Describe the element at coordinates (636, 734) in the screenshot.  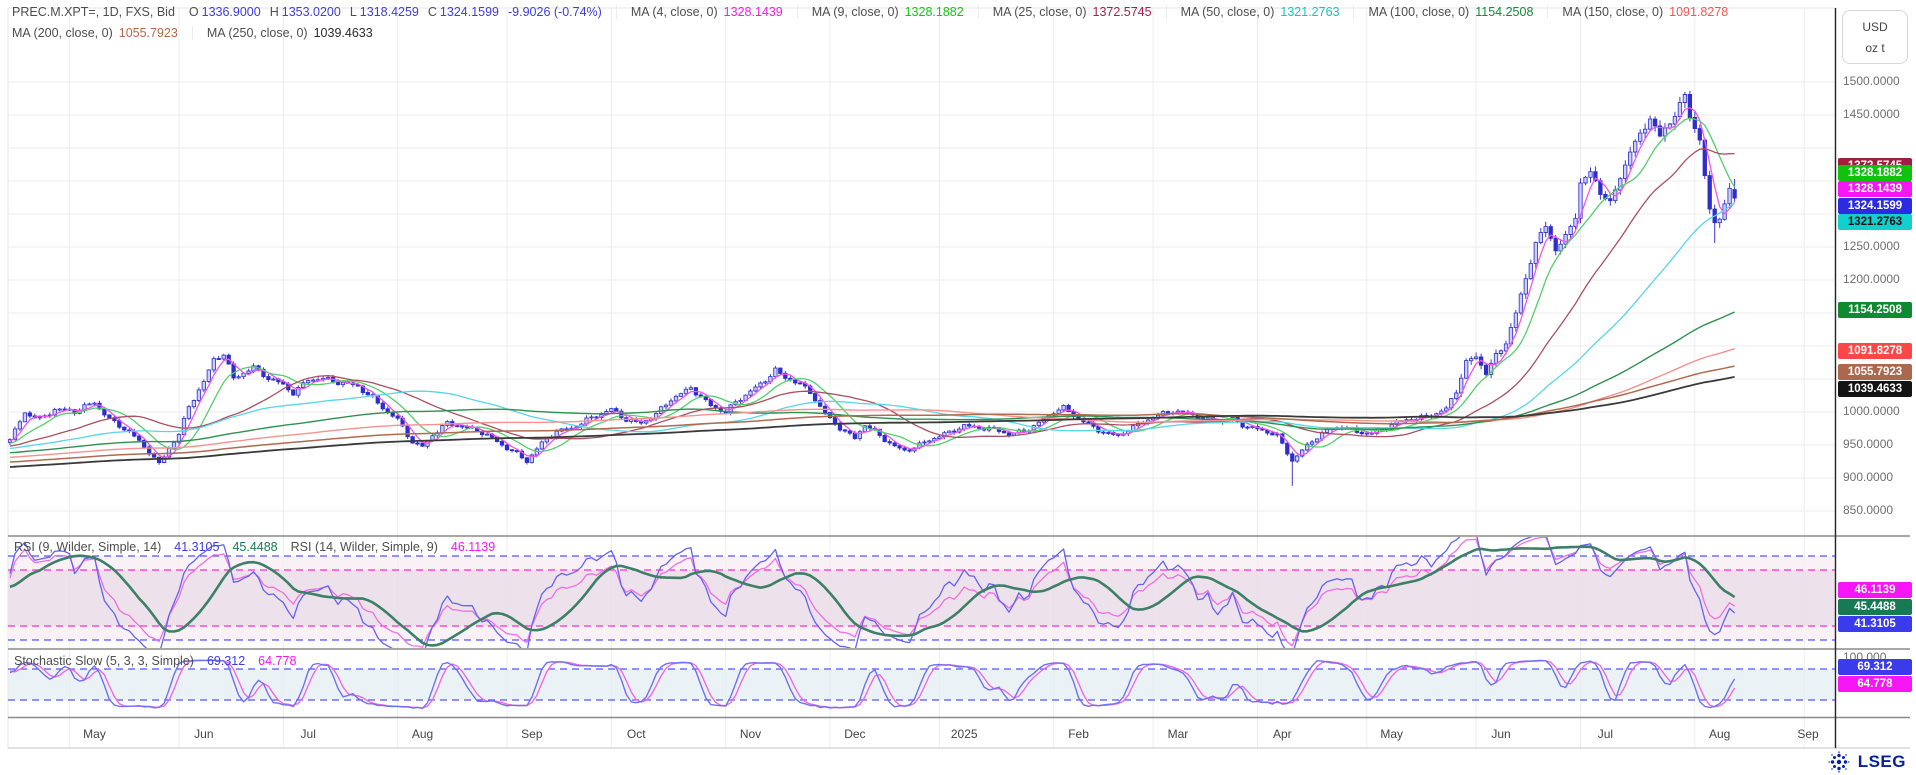
I see `time-axis-label: Oct` at that location.